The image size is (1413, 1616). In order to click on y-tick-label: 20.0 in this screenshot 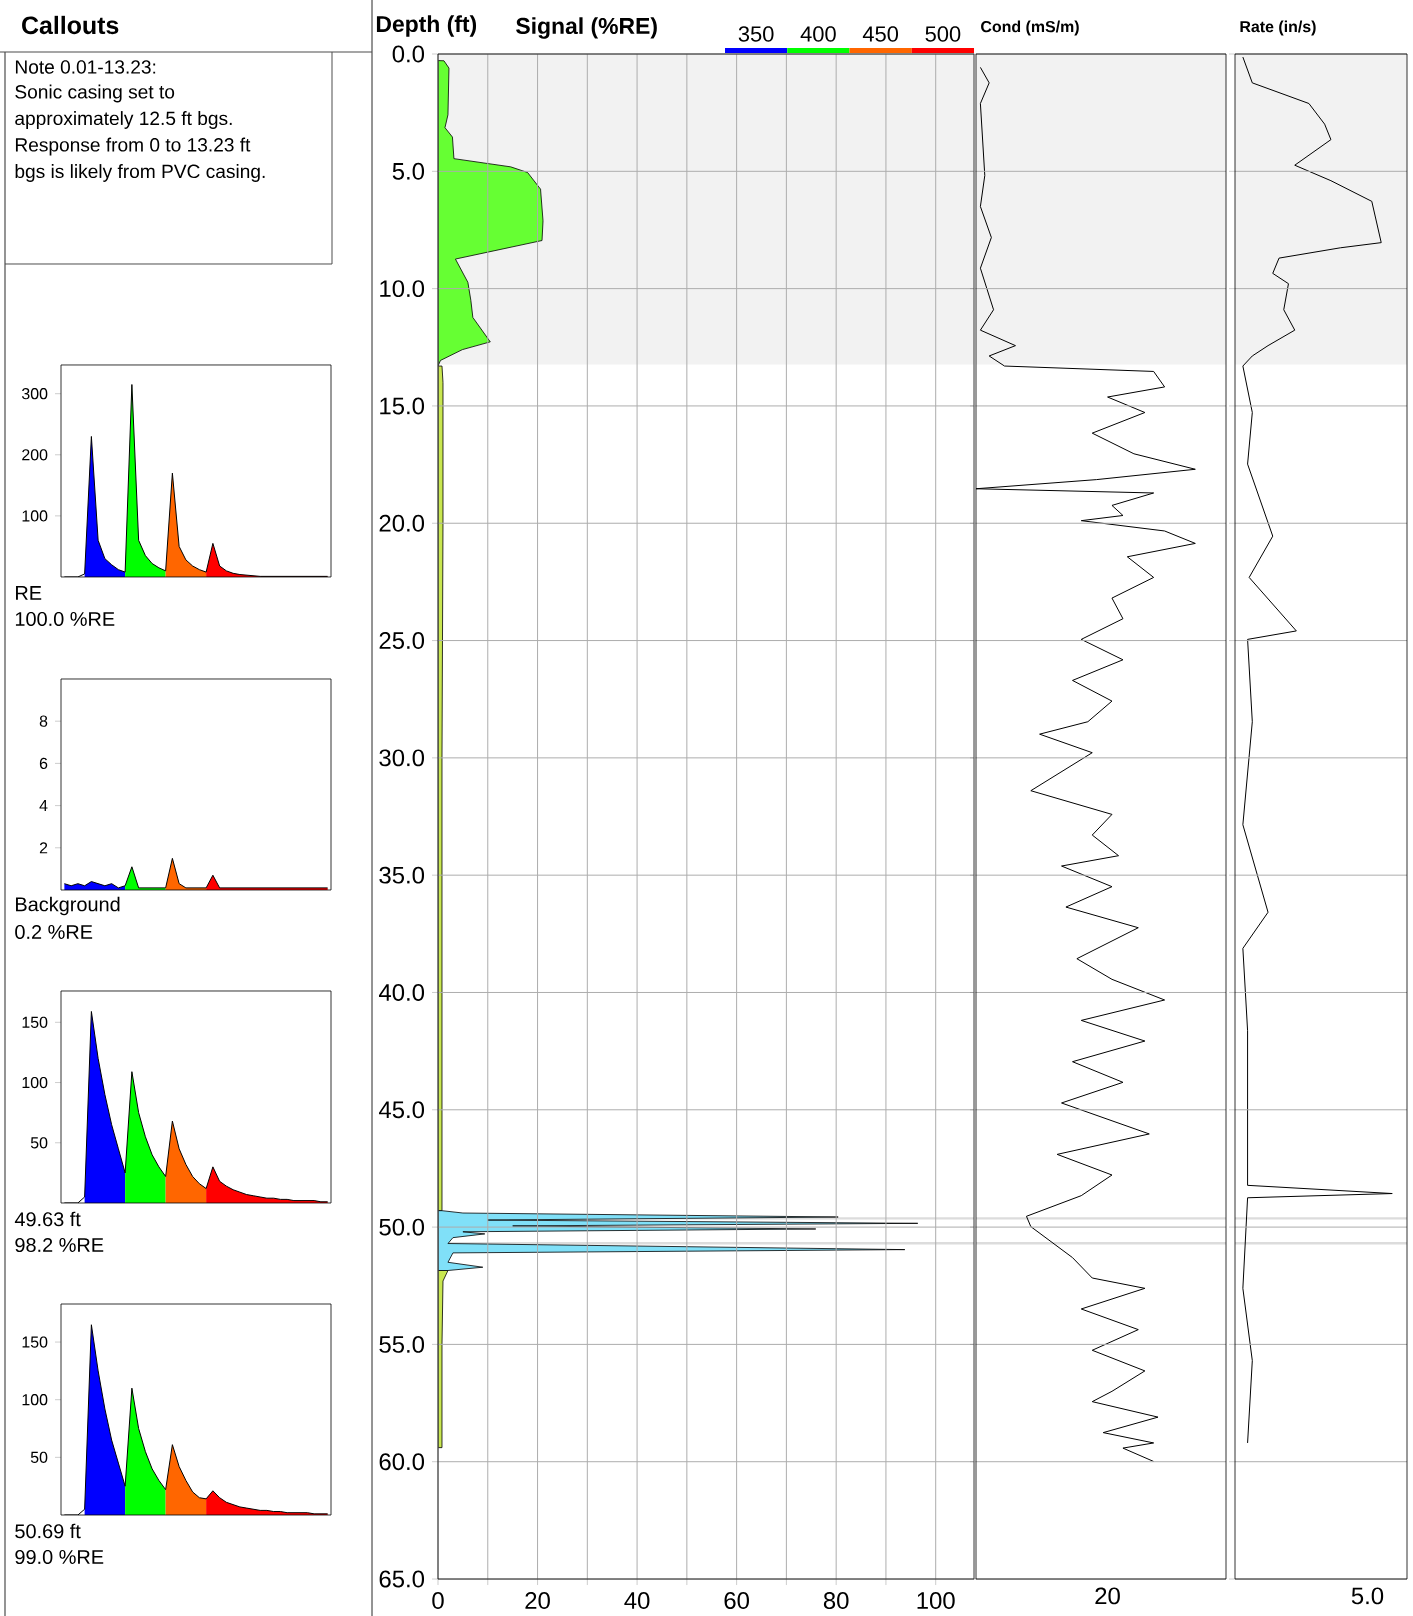, I will do `click(402, 523)`.